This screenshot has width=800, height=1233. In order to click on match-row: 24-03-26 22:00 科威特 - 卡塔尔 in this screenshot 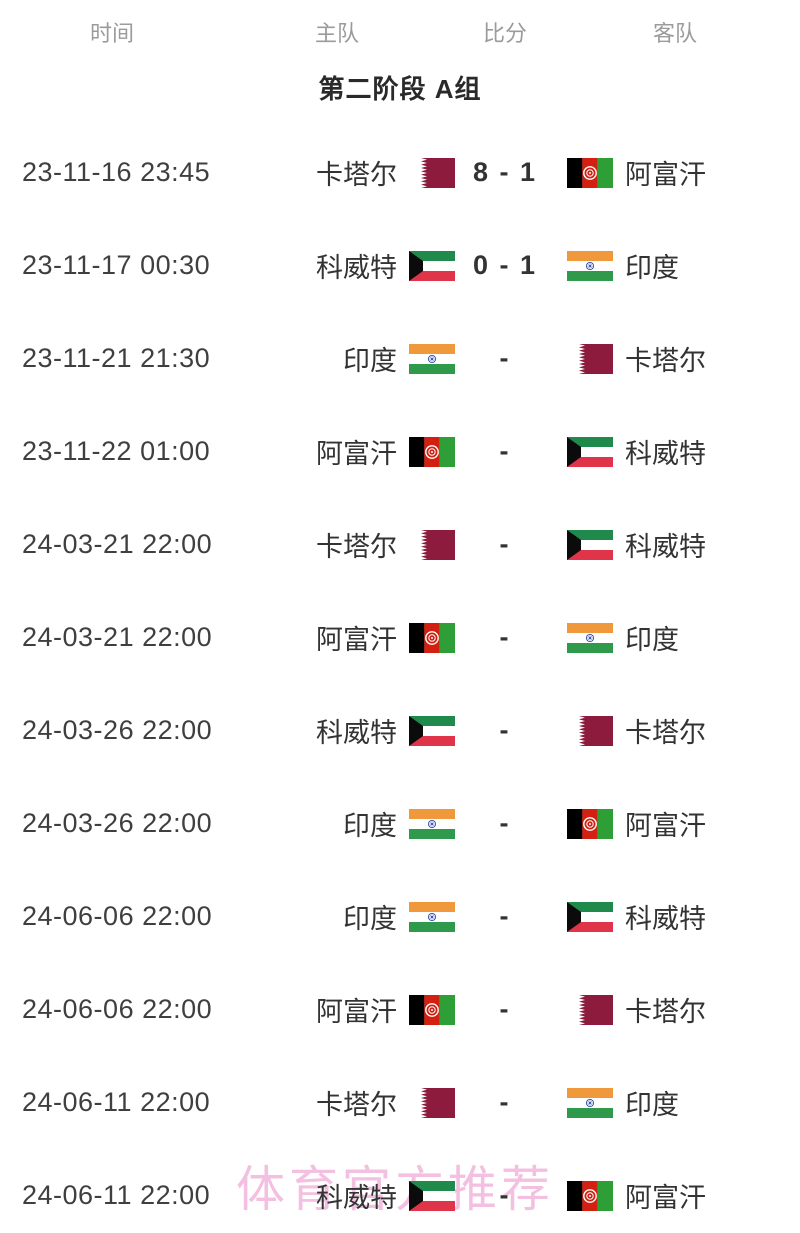, I will do `click(400, 730)`.